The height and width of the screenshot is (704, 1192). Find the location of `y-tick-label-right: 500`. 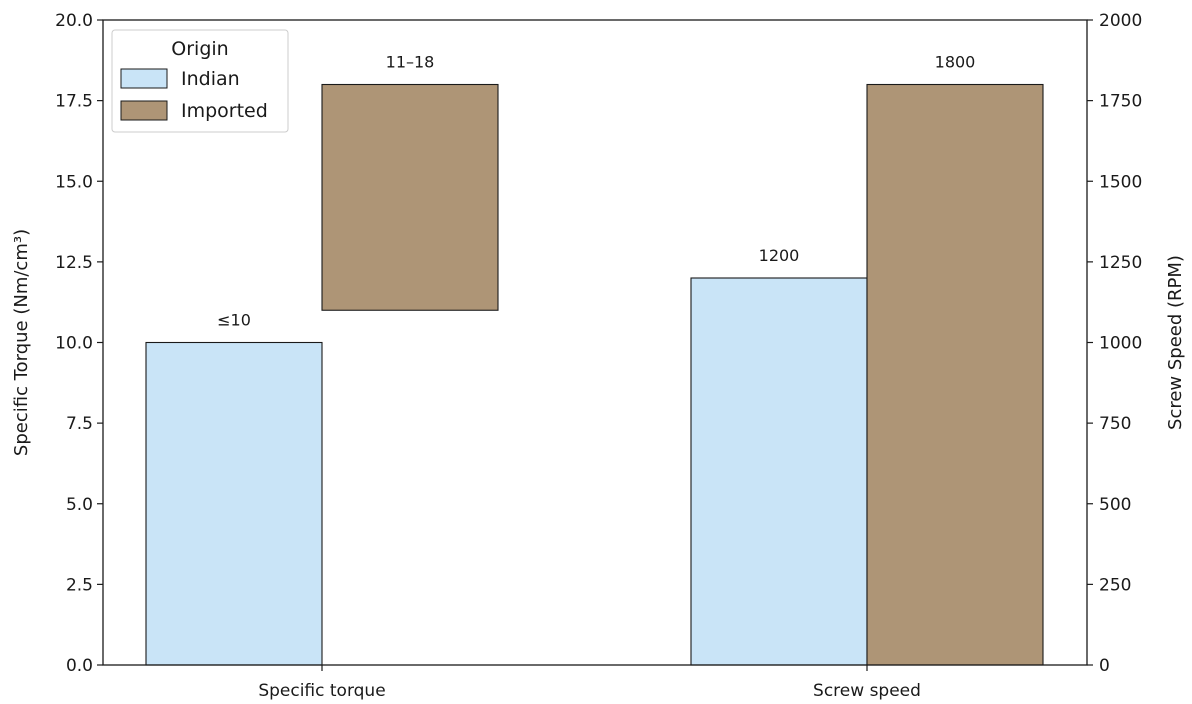

y-tick-label-right: 500 is located at coordinates (1115, 505).